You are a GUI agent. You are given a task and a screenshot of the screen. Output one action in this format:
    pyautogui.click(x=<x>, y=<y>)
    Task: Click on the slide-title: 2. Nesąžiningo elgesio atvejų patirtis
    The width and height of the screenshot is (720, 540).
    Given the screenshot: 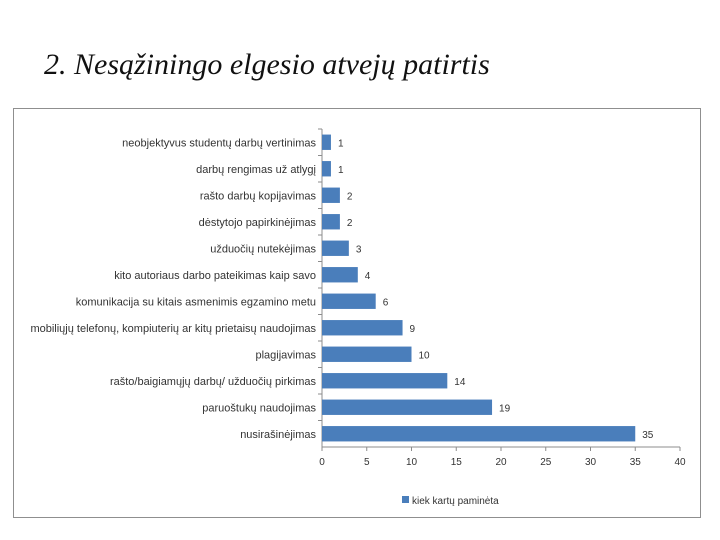 What is the action you would take?
    pyautogui.click(x=267, y=64)
    